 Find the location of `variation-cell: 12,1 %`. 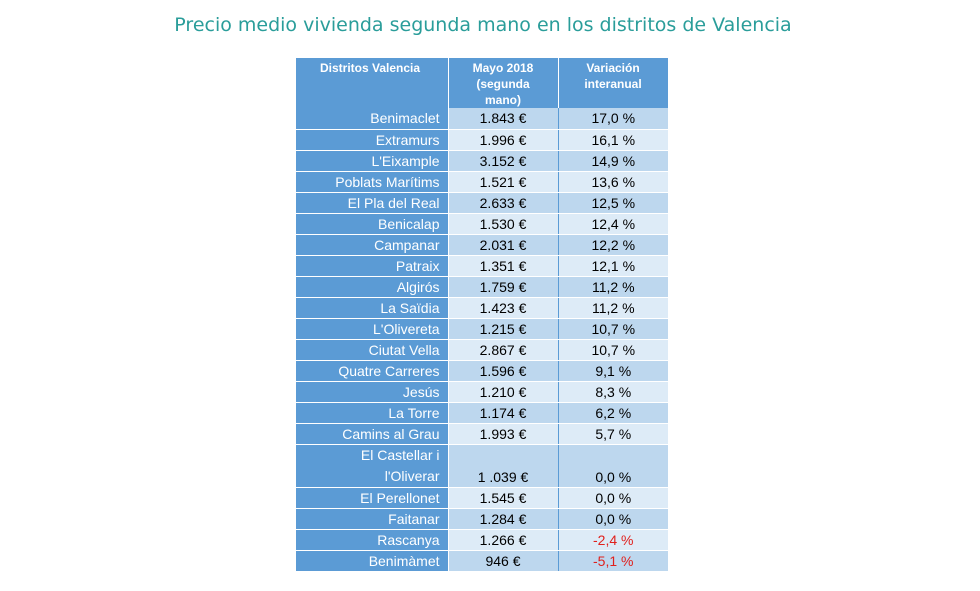

variation-cell: 12,1 % is located at coordinates (613, 266).